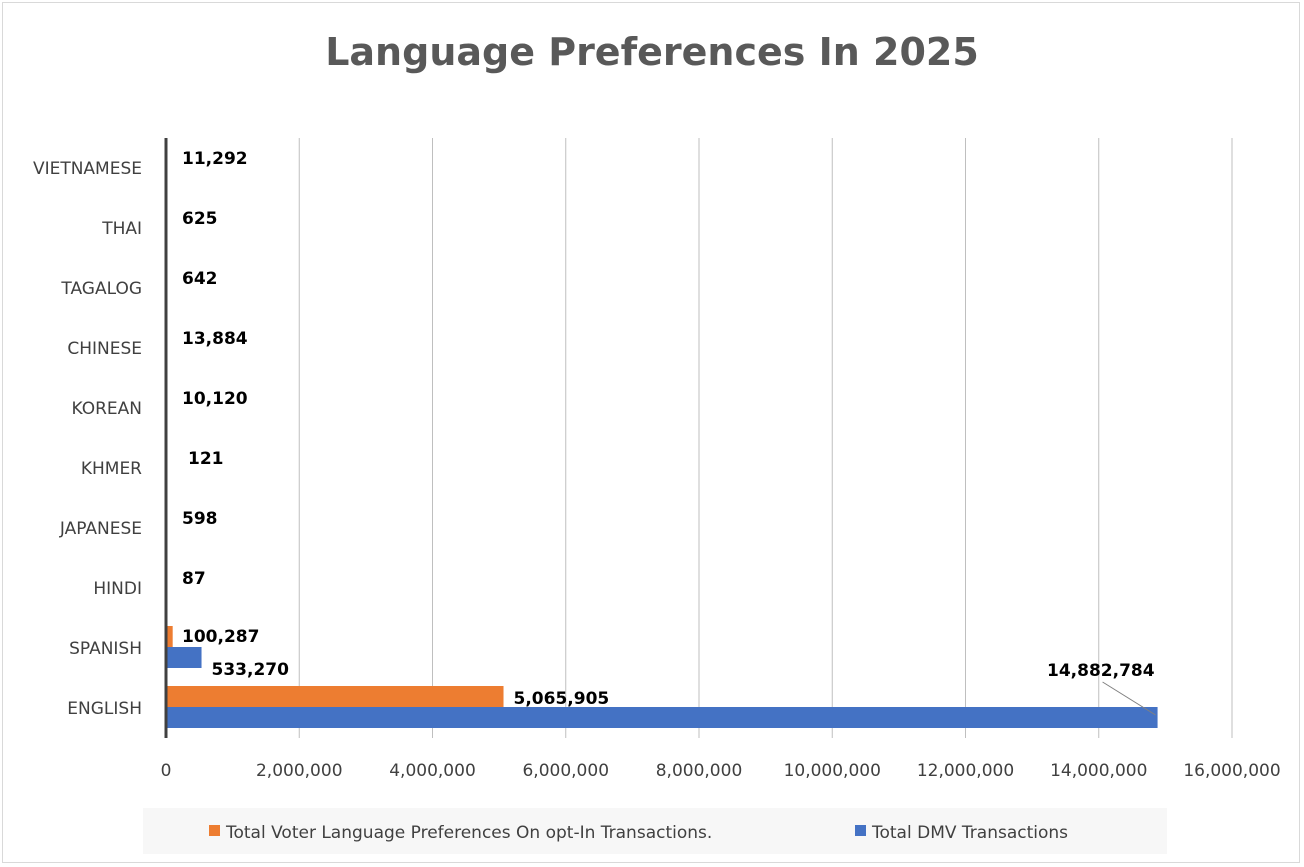 This screenshot has height=867, width=1304. Describe the element at coordinates (220, 637) in the screenshot. I see `data-label-voter-pref: 100,287` at that location.